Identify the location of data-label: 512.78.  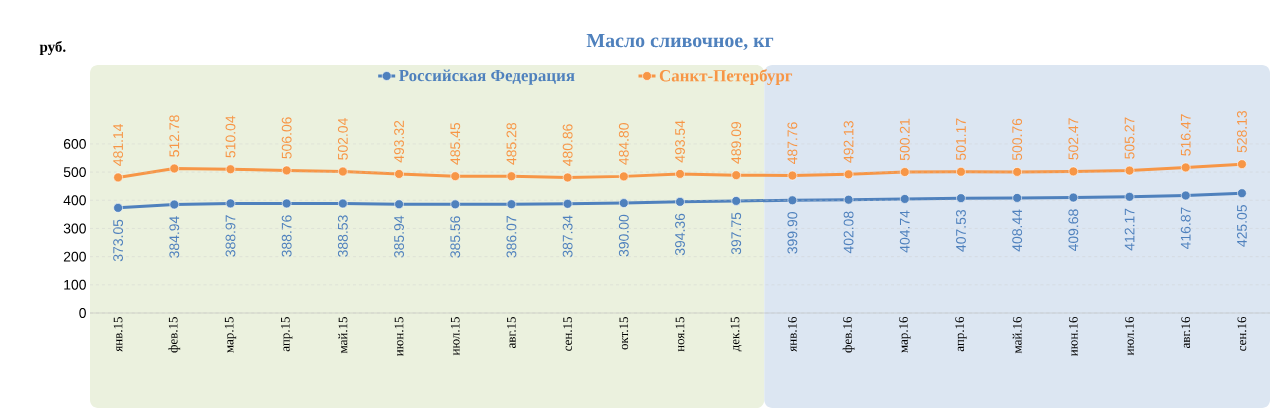
(174, 136).